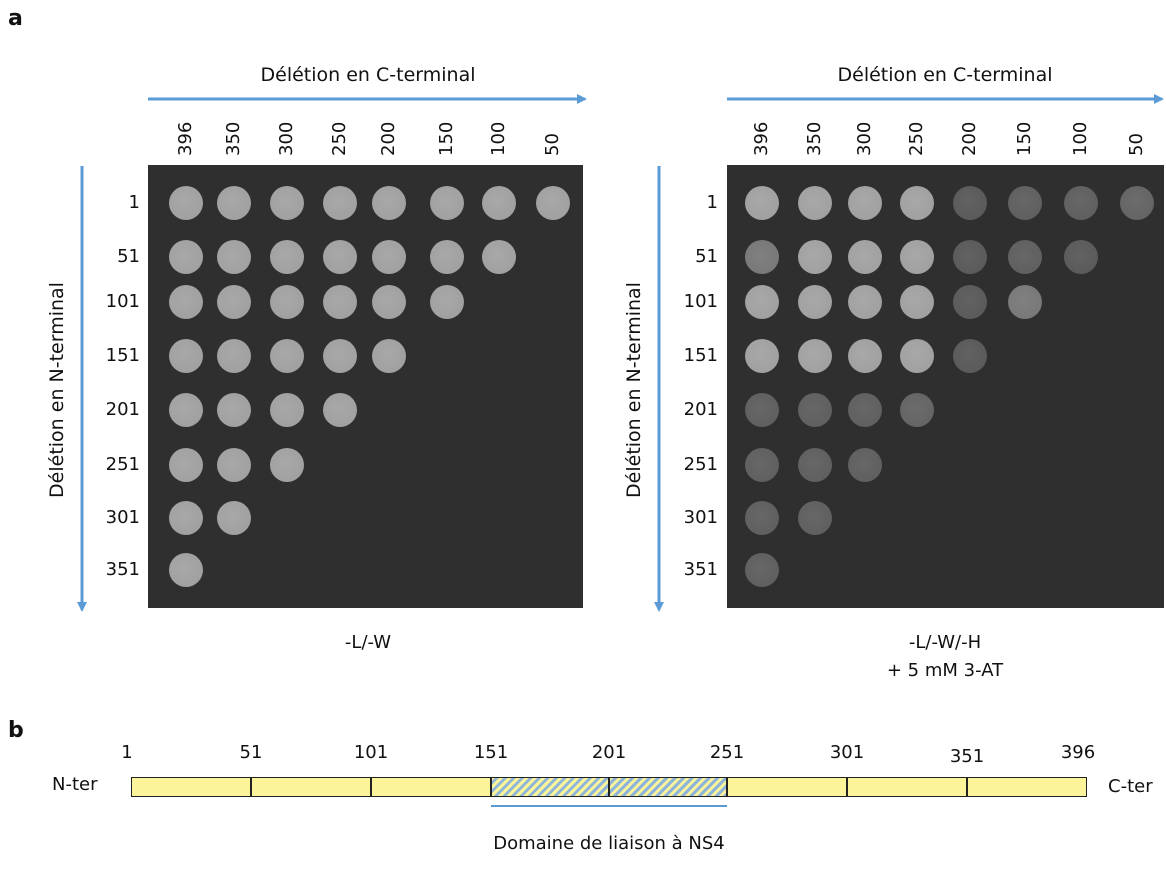  What do you see at coordinates (134, 202) in the screenshot?
I see `left-row-label-1: 1` at bounding box center [134, 202].